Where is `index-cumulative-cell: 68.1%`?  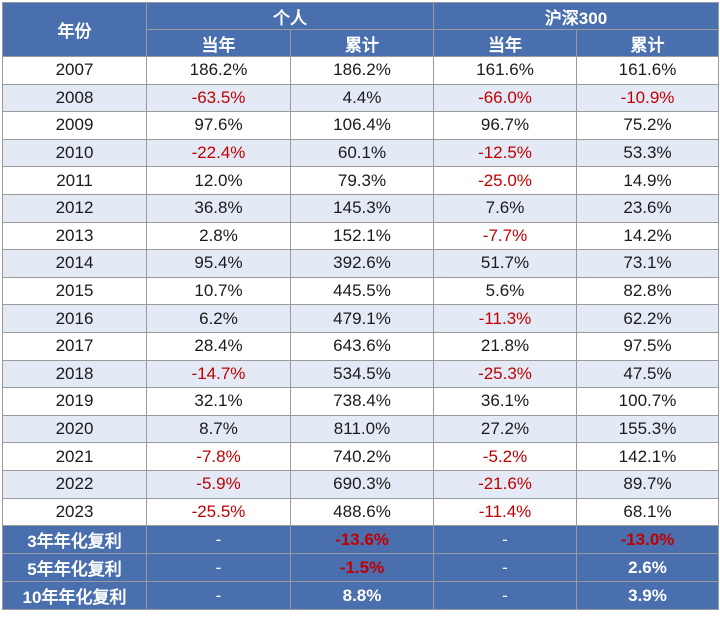 index-cumulative-cell: 68.1% is located at coordinates (647, 512).